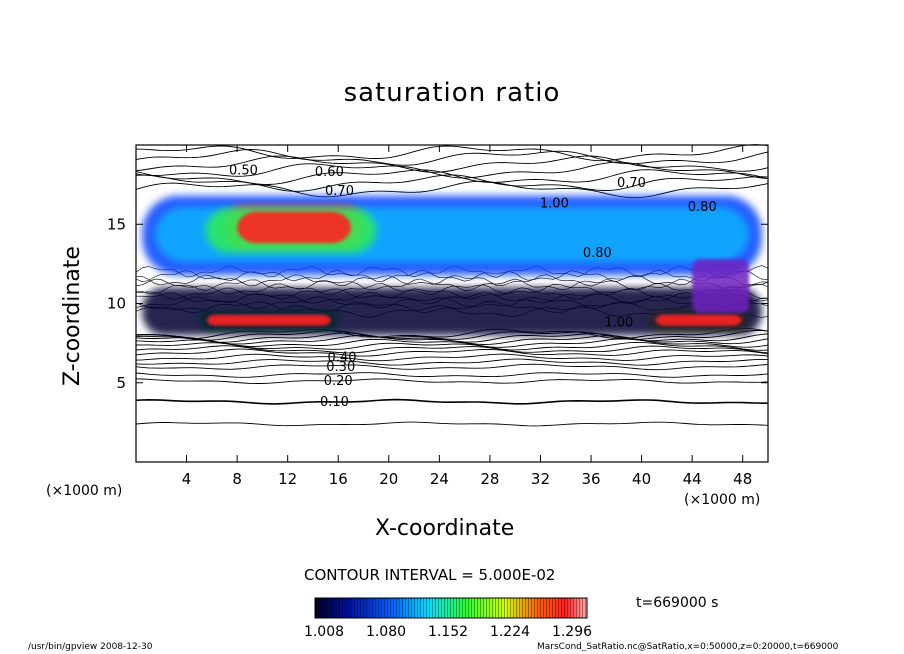 This screenshot has height=654, width=904. What do you see at coordinates (510, 632) in the screenshot?
I see `colorbar-label: 1.224` at bounding box center [510, 632].